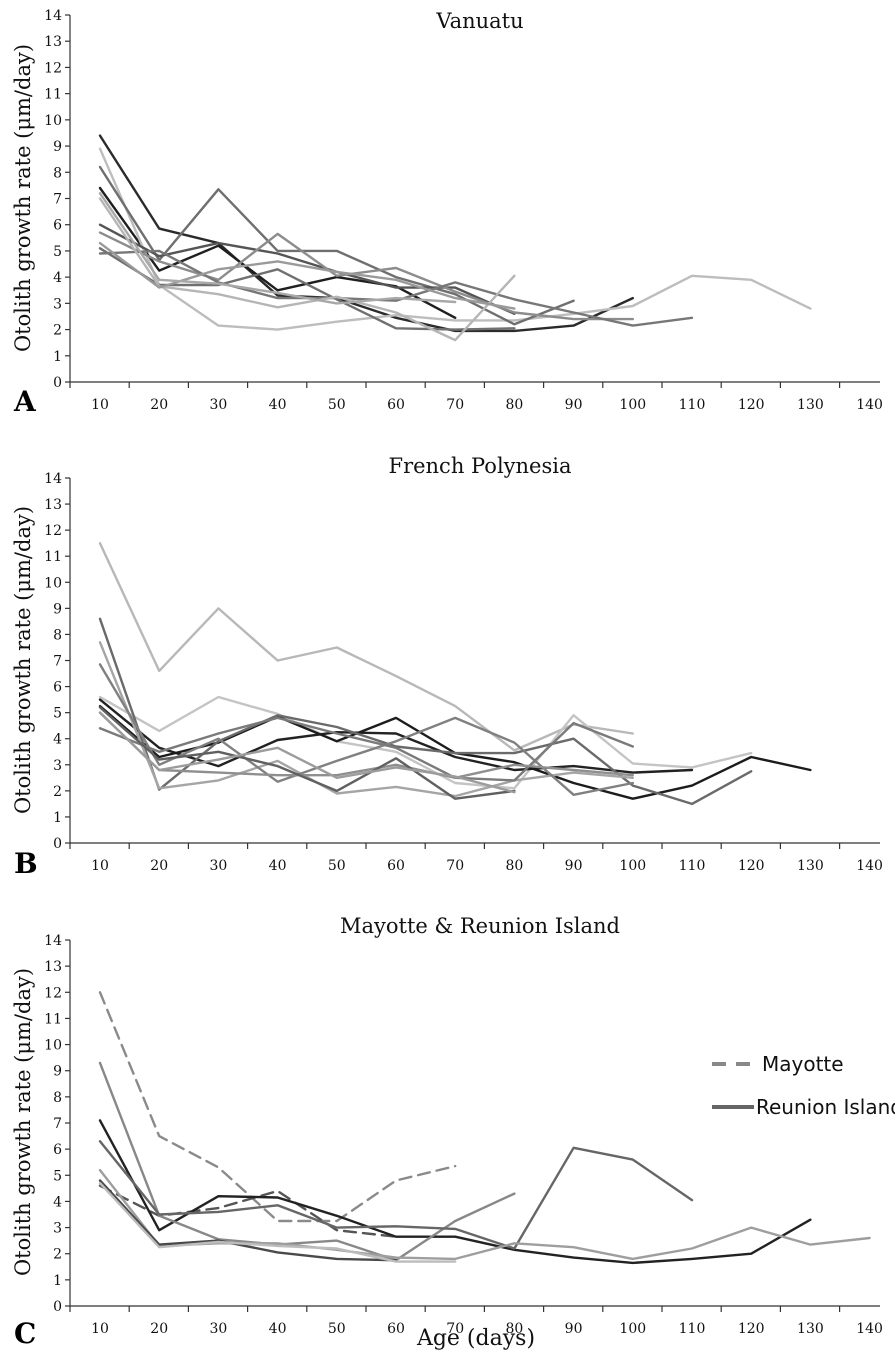  Describe the element at coordinates (25, 401) in the screenshot. I see `panel-letter: A` at that location.